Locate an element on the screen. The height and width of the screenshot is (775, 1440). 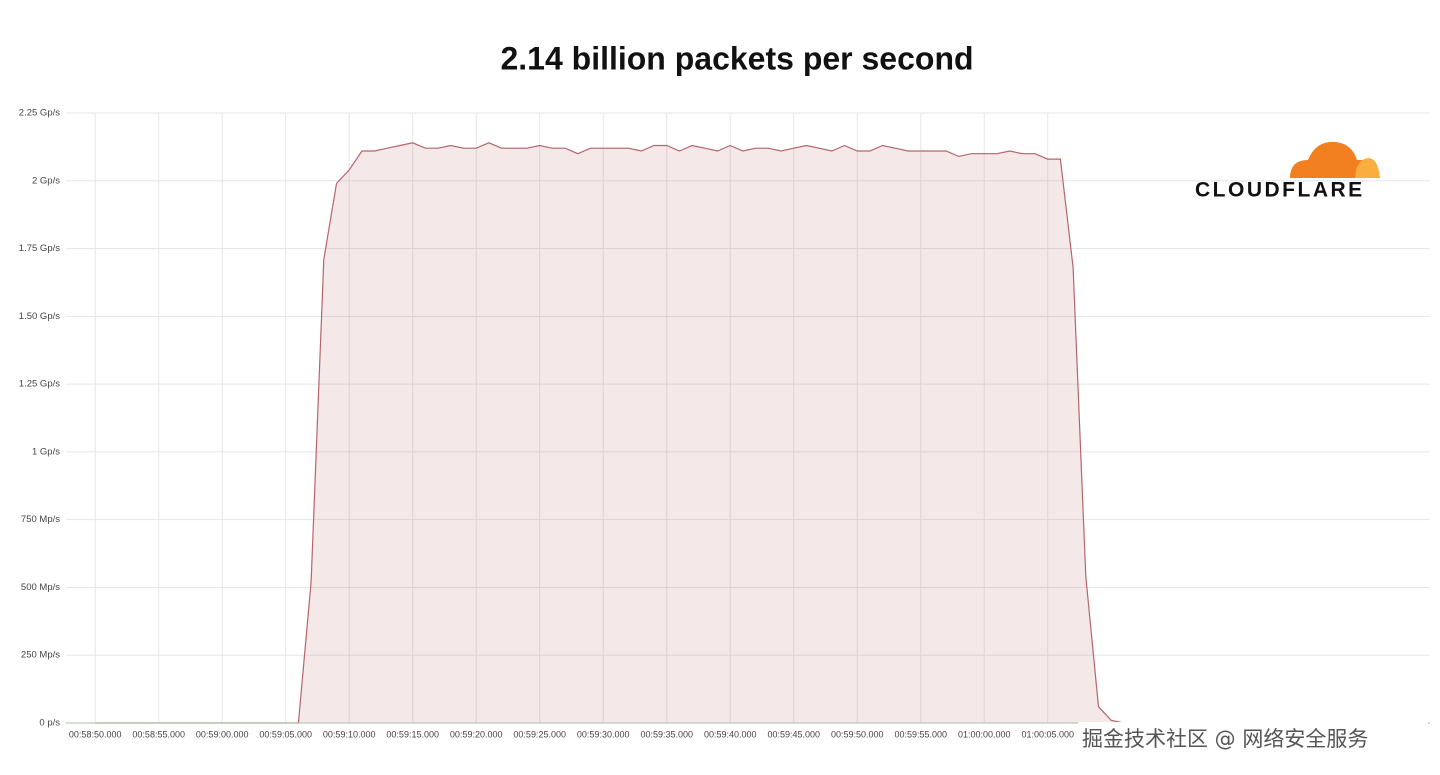
x-tick-label: 00:59:40.000 is located at coordinates (730, 734).